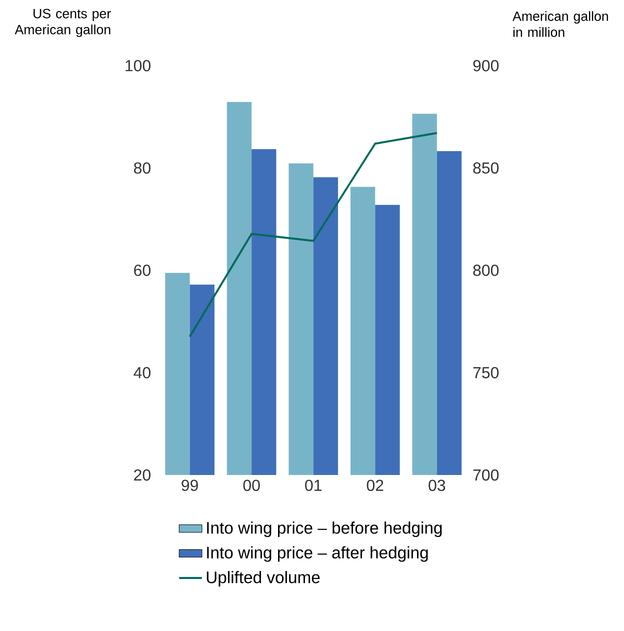 The height and width of the screenshot is (631, 624). What do you see at coordinates (313, 486) in the screenshot?
I see `x-tick-label: 01` at bounding box center [313, 486].